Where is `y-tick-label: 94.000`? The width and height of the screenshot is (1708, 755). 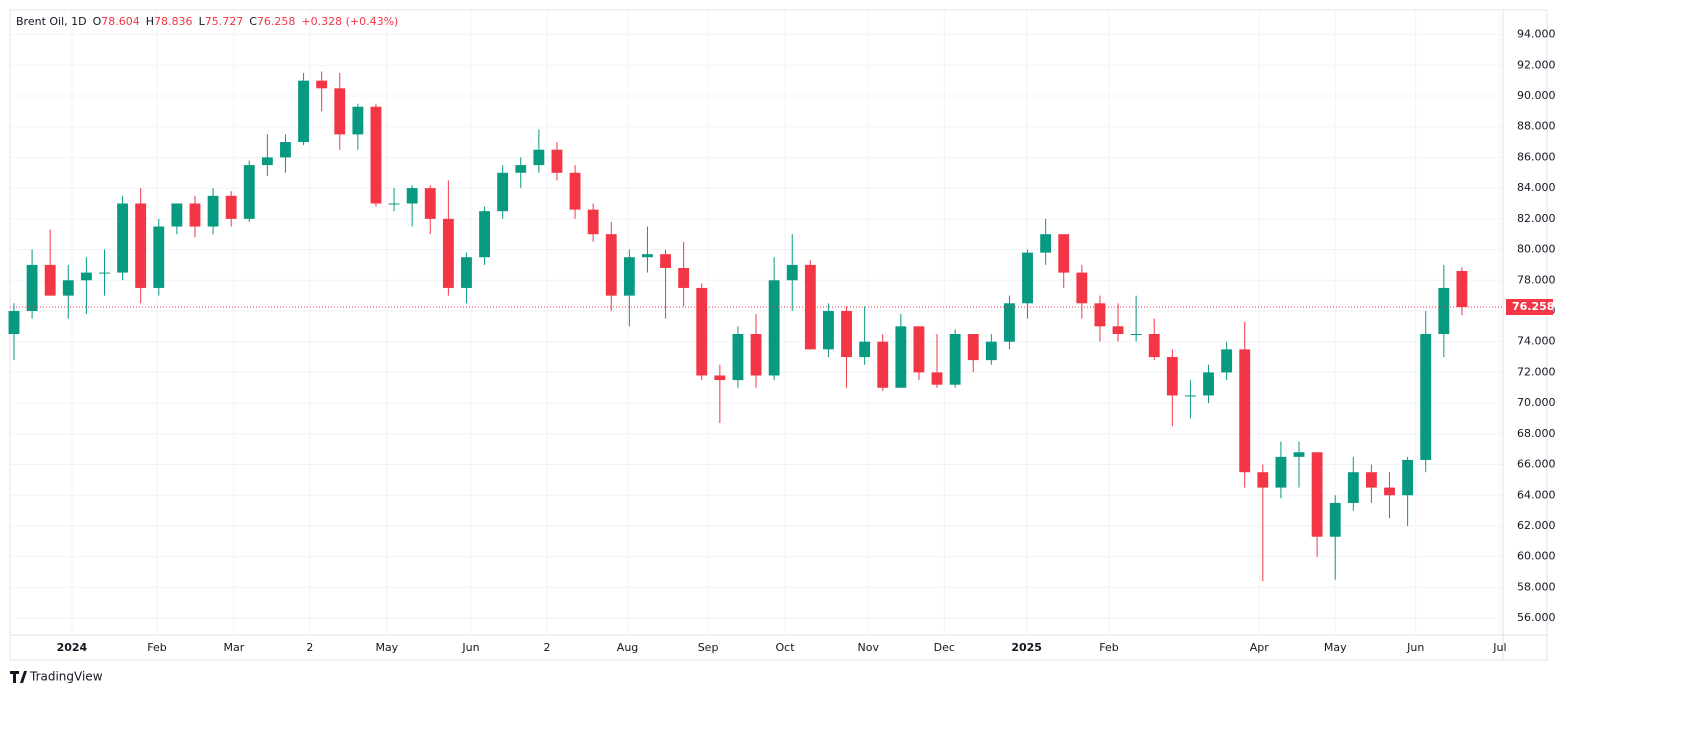
y-tick-label: 94.000 is located at coordinates (1536, 34).